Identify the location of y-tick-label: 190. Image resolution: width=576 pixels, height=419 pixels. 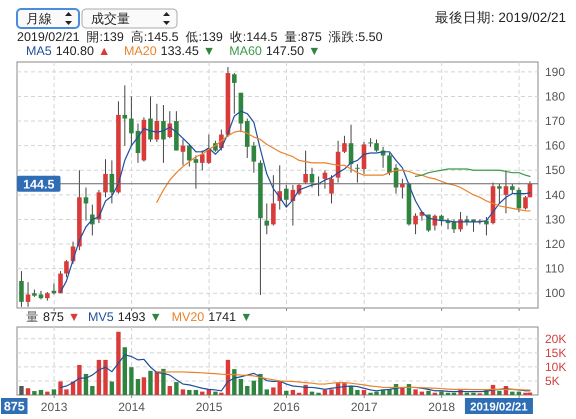
(555, 71).